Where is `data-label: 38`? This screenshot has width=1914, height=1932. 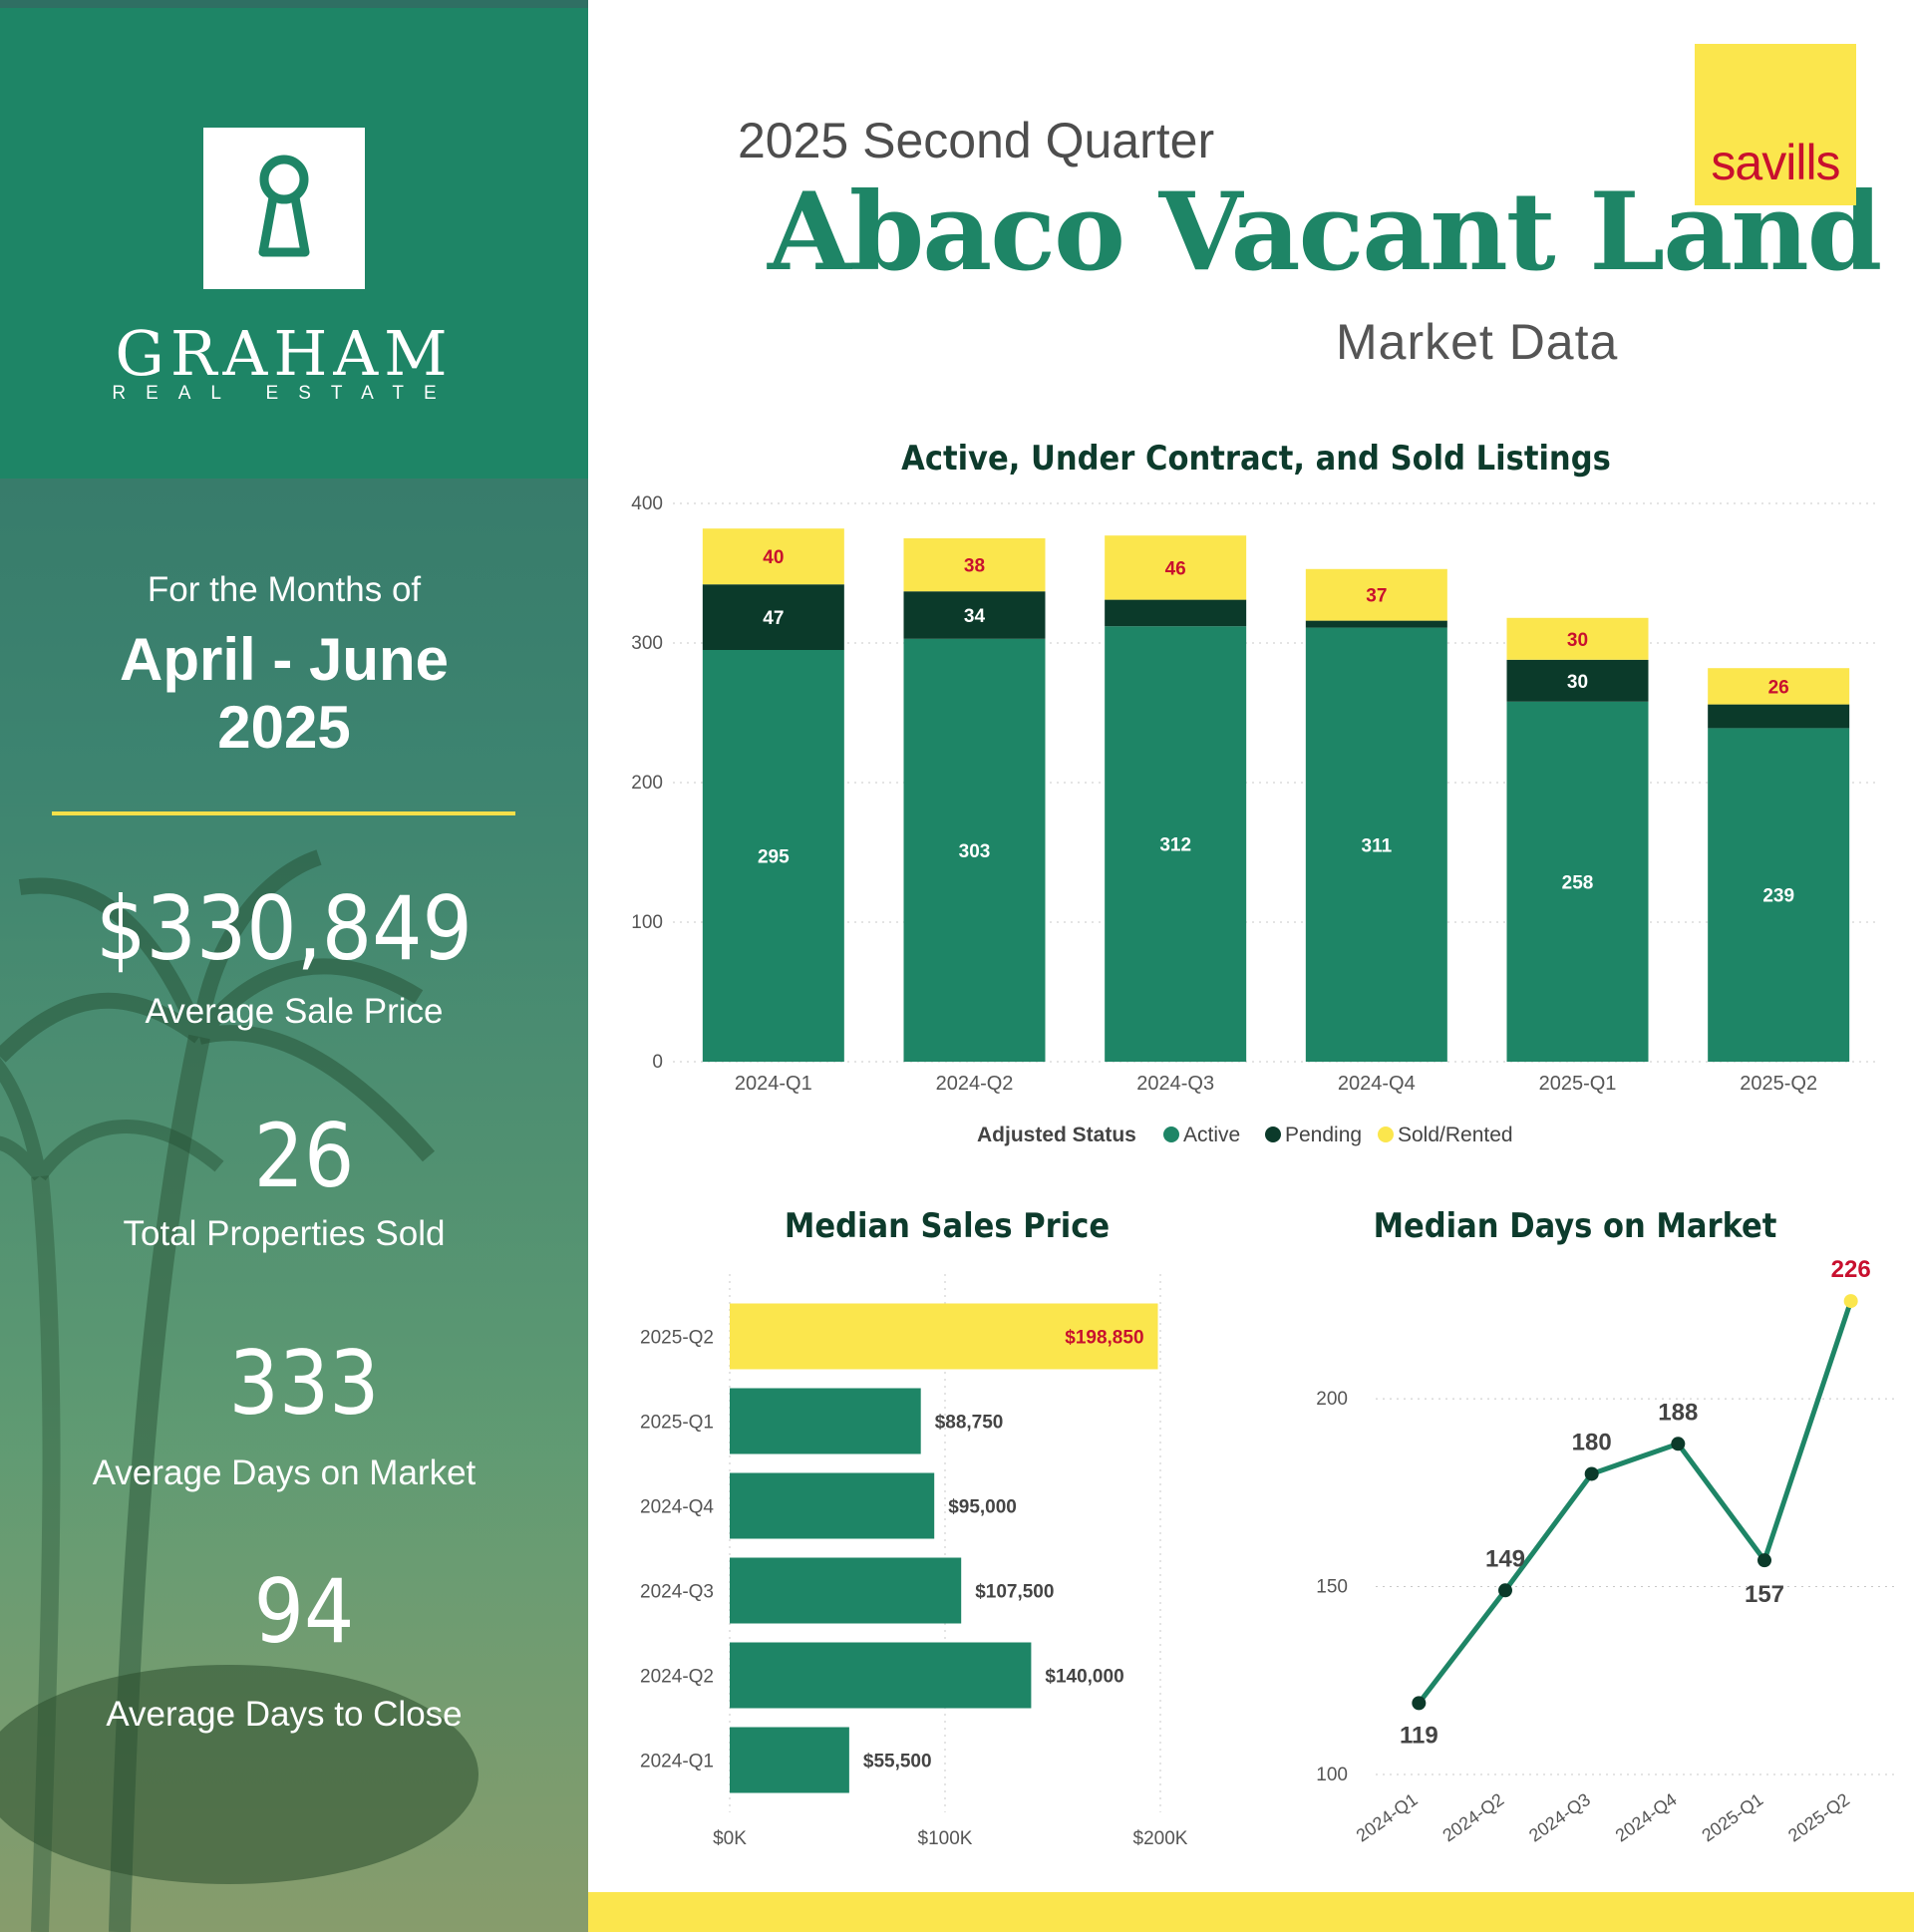 data-label: 38 is located at coordinates (974, 566).